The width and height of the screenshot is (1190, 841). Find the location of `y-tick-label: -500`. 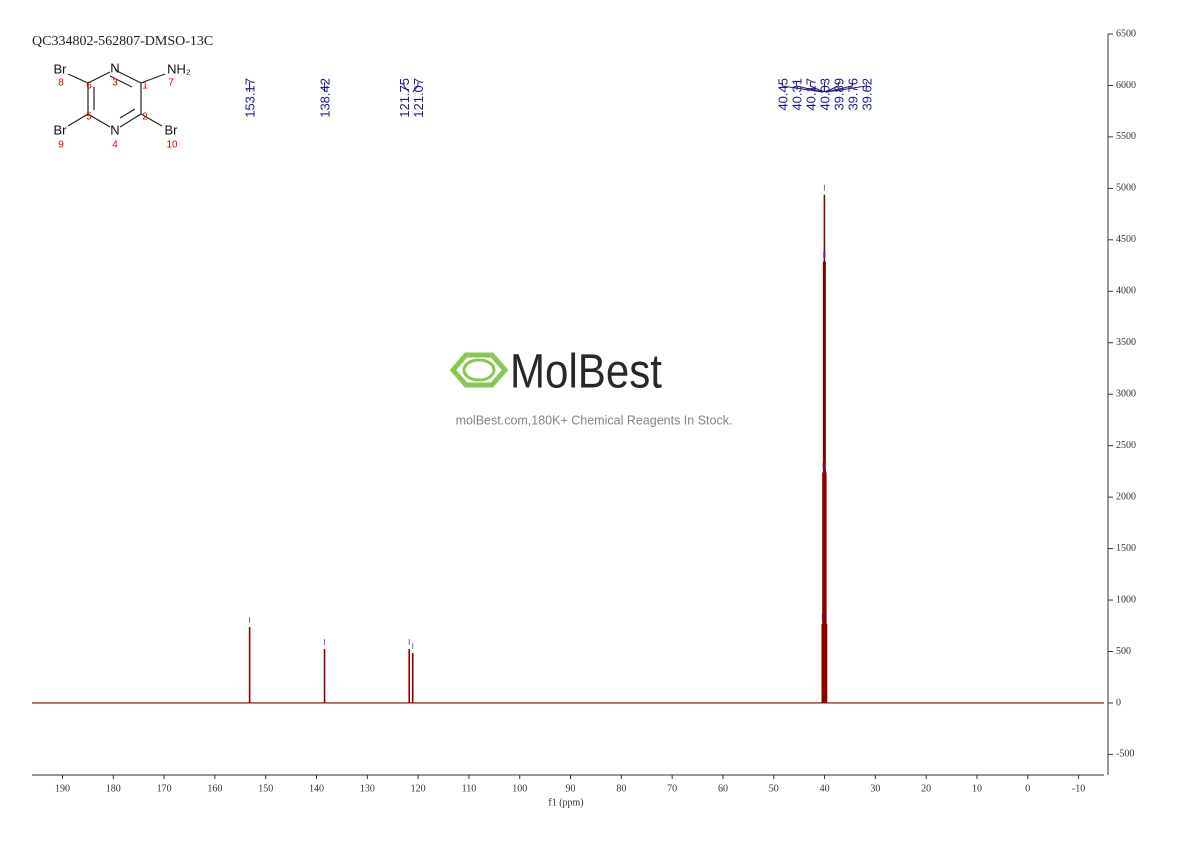

y-tick-label: -500 is located at coordinates (1125, 754).